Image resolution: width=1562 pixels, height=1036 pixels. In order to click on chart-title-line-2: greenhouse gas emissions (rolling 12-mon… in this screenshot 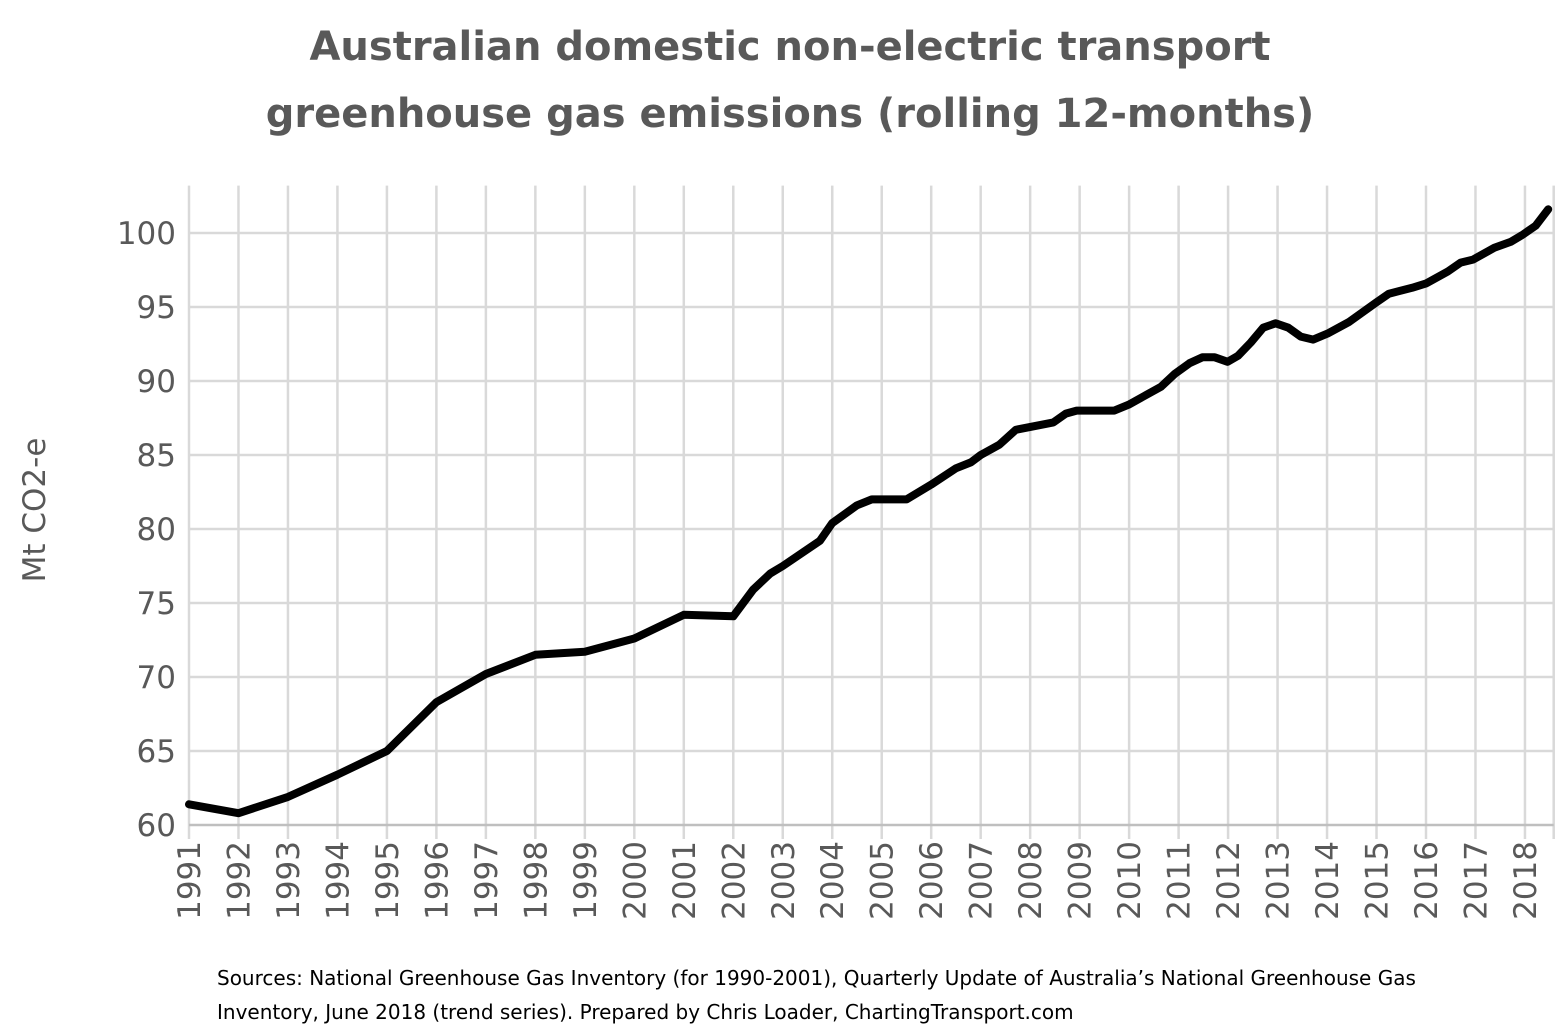, I will do `click(790, 114)`.